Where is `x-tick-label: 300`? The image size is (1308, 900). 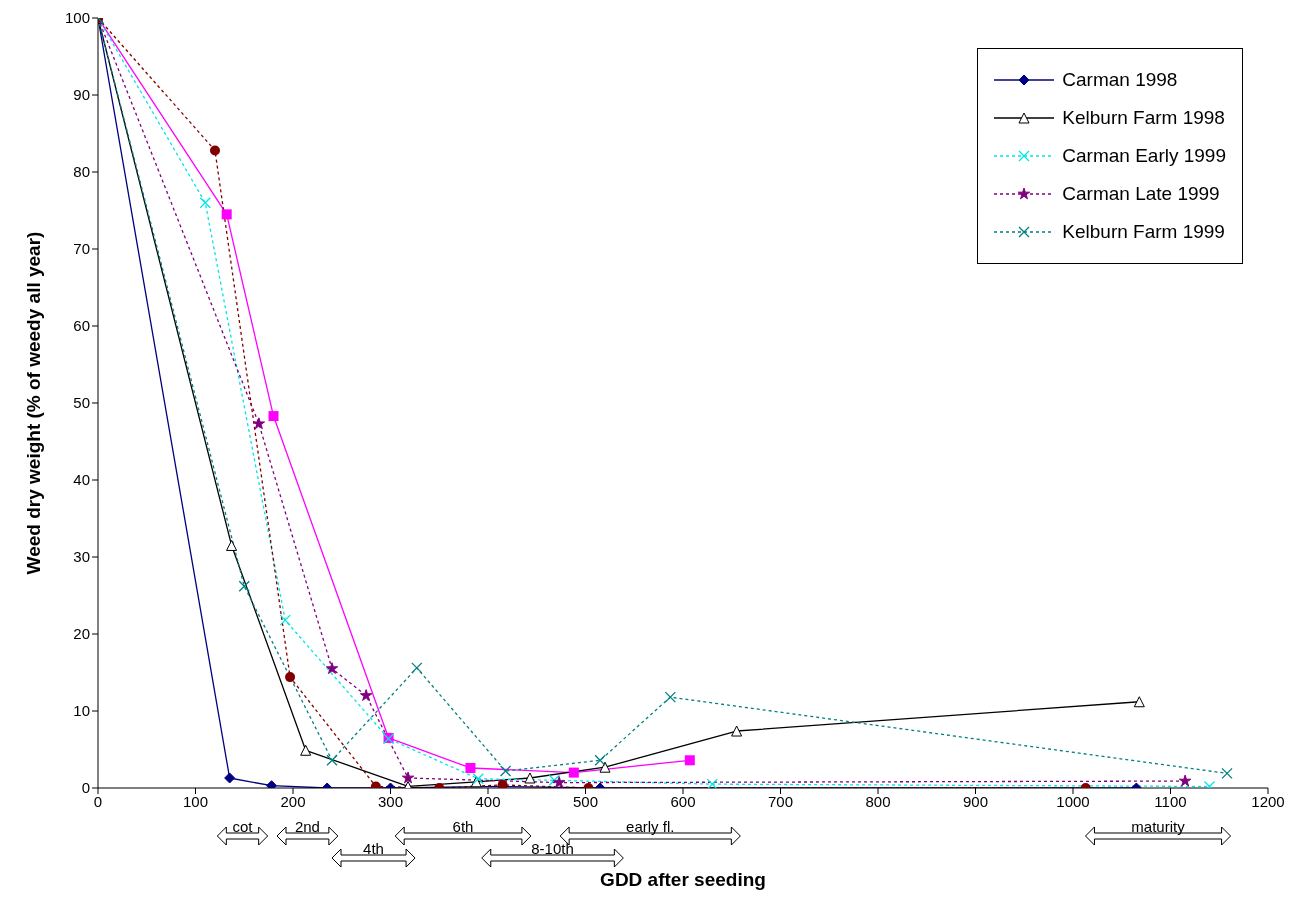
x-tick-label: 300 is located at coordinates (390, 801).